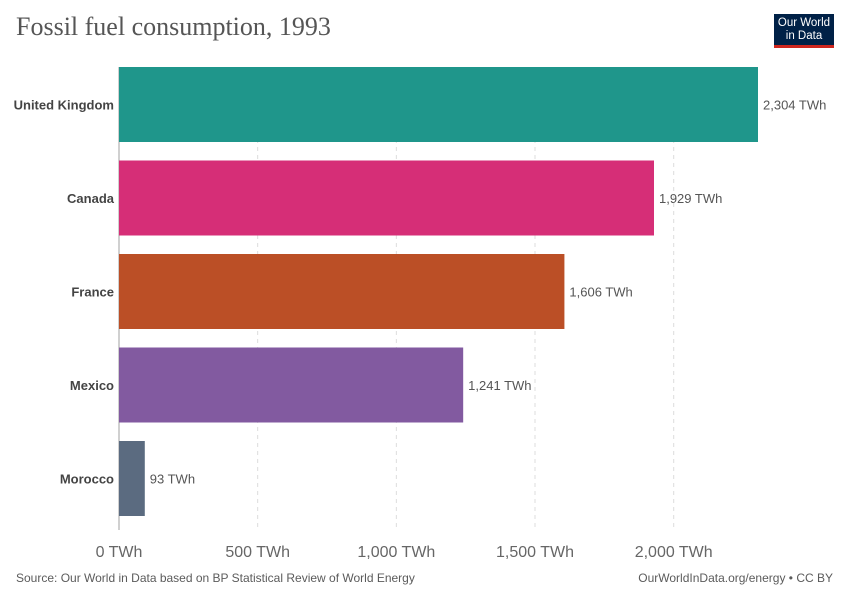 The height and width of the screenshot is (600, 850). I want to click on x-tick-labels: 0 TWh 500 TWh 1,000 TWh 1,500 TWh 2,000 TWh, so click(404, 552).